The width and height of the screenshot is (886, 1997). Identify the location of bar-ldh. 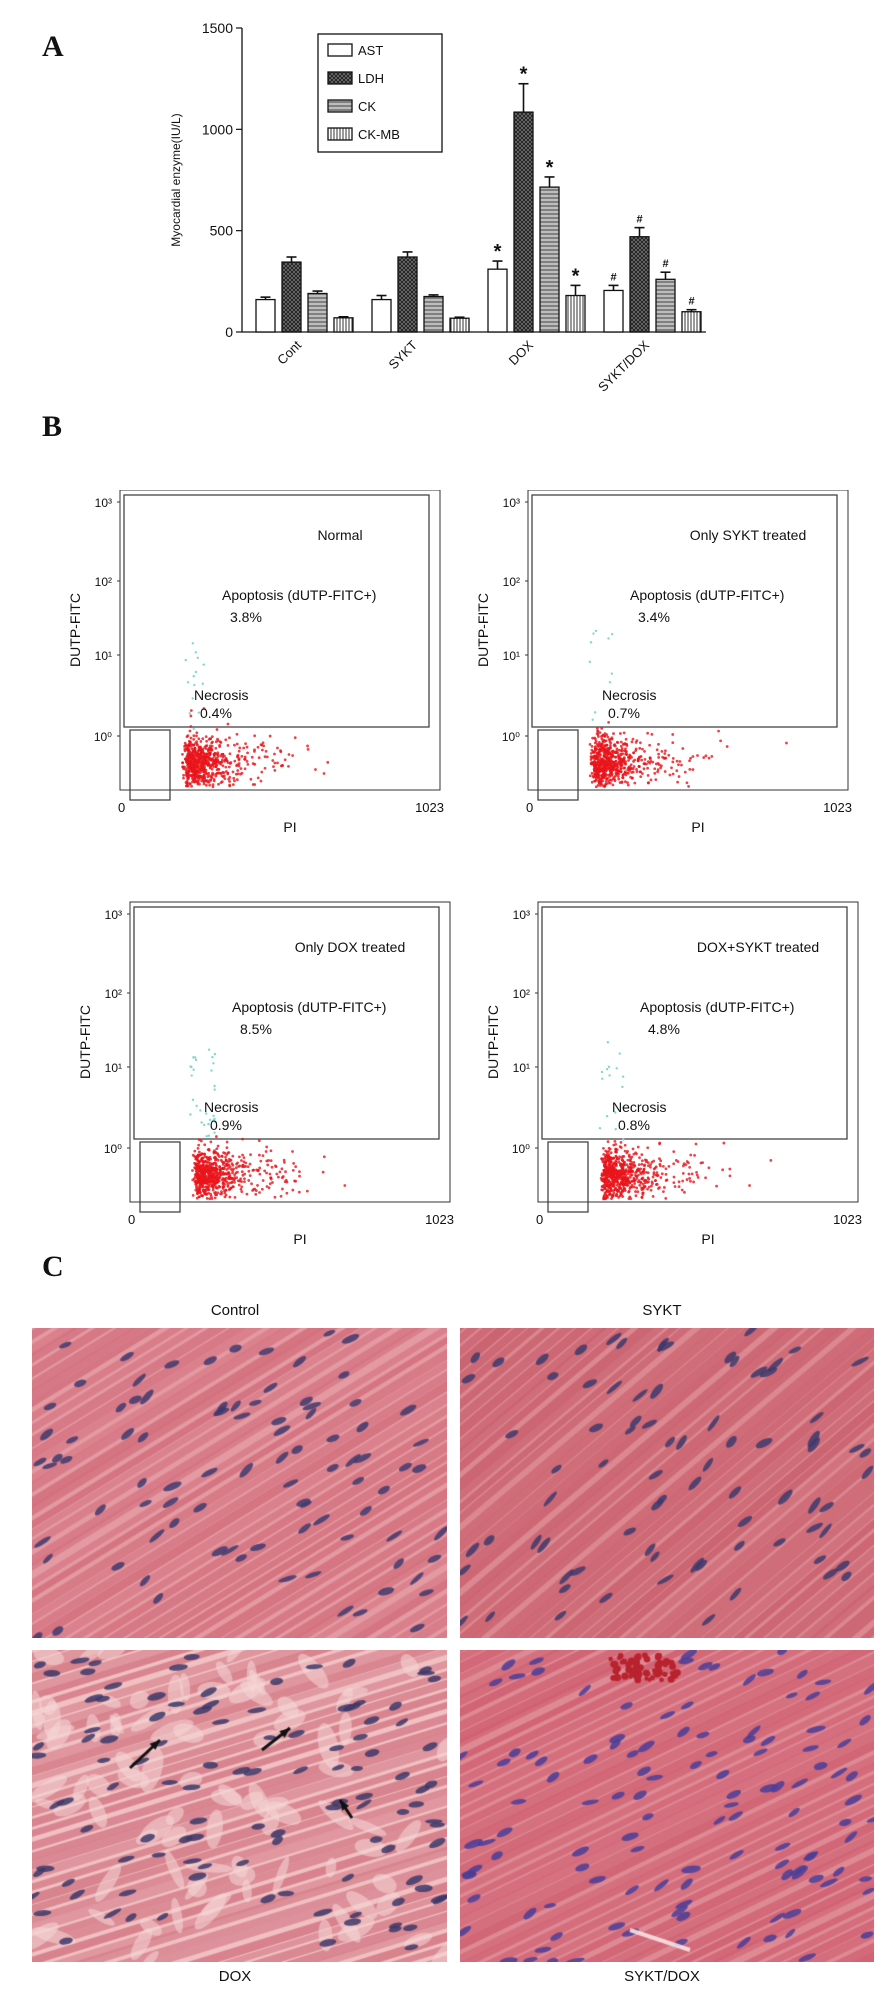
(639, 284).